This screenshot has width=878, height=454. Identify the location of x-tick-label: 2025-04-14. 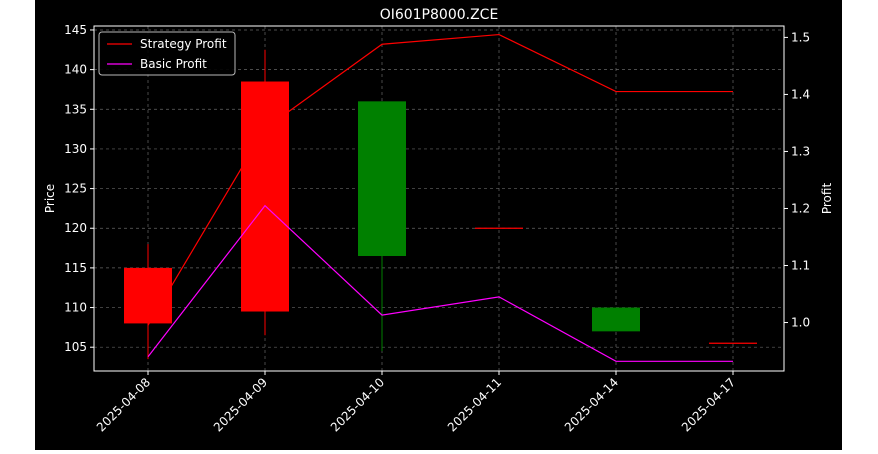
(591, 404).